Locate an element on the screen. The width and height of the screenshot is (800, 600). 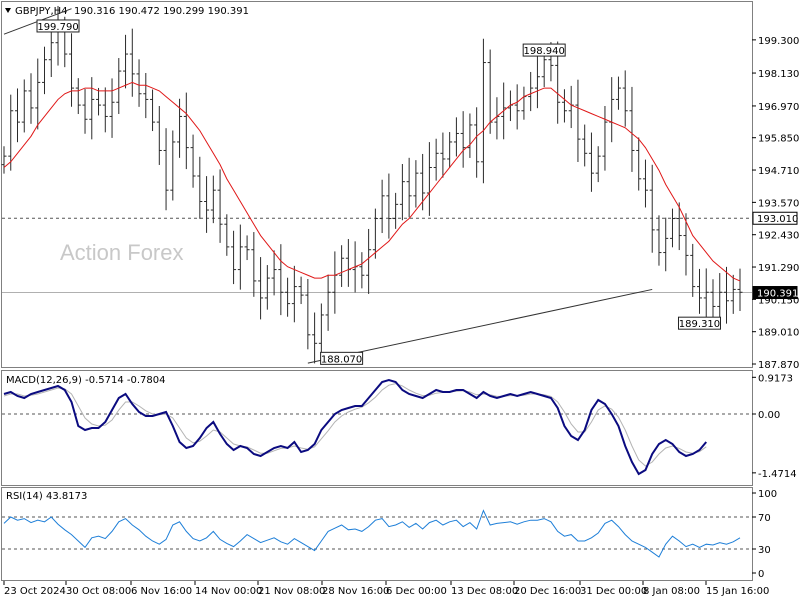
time-axis-label: 8 Jan 08:00 is located at coordinates (671, 591).